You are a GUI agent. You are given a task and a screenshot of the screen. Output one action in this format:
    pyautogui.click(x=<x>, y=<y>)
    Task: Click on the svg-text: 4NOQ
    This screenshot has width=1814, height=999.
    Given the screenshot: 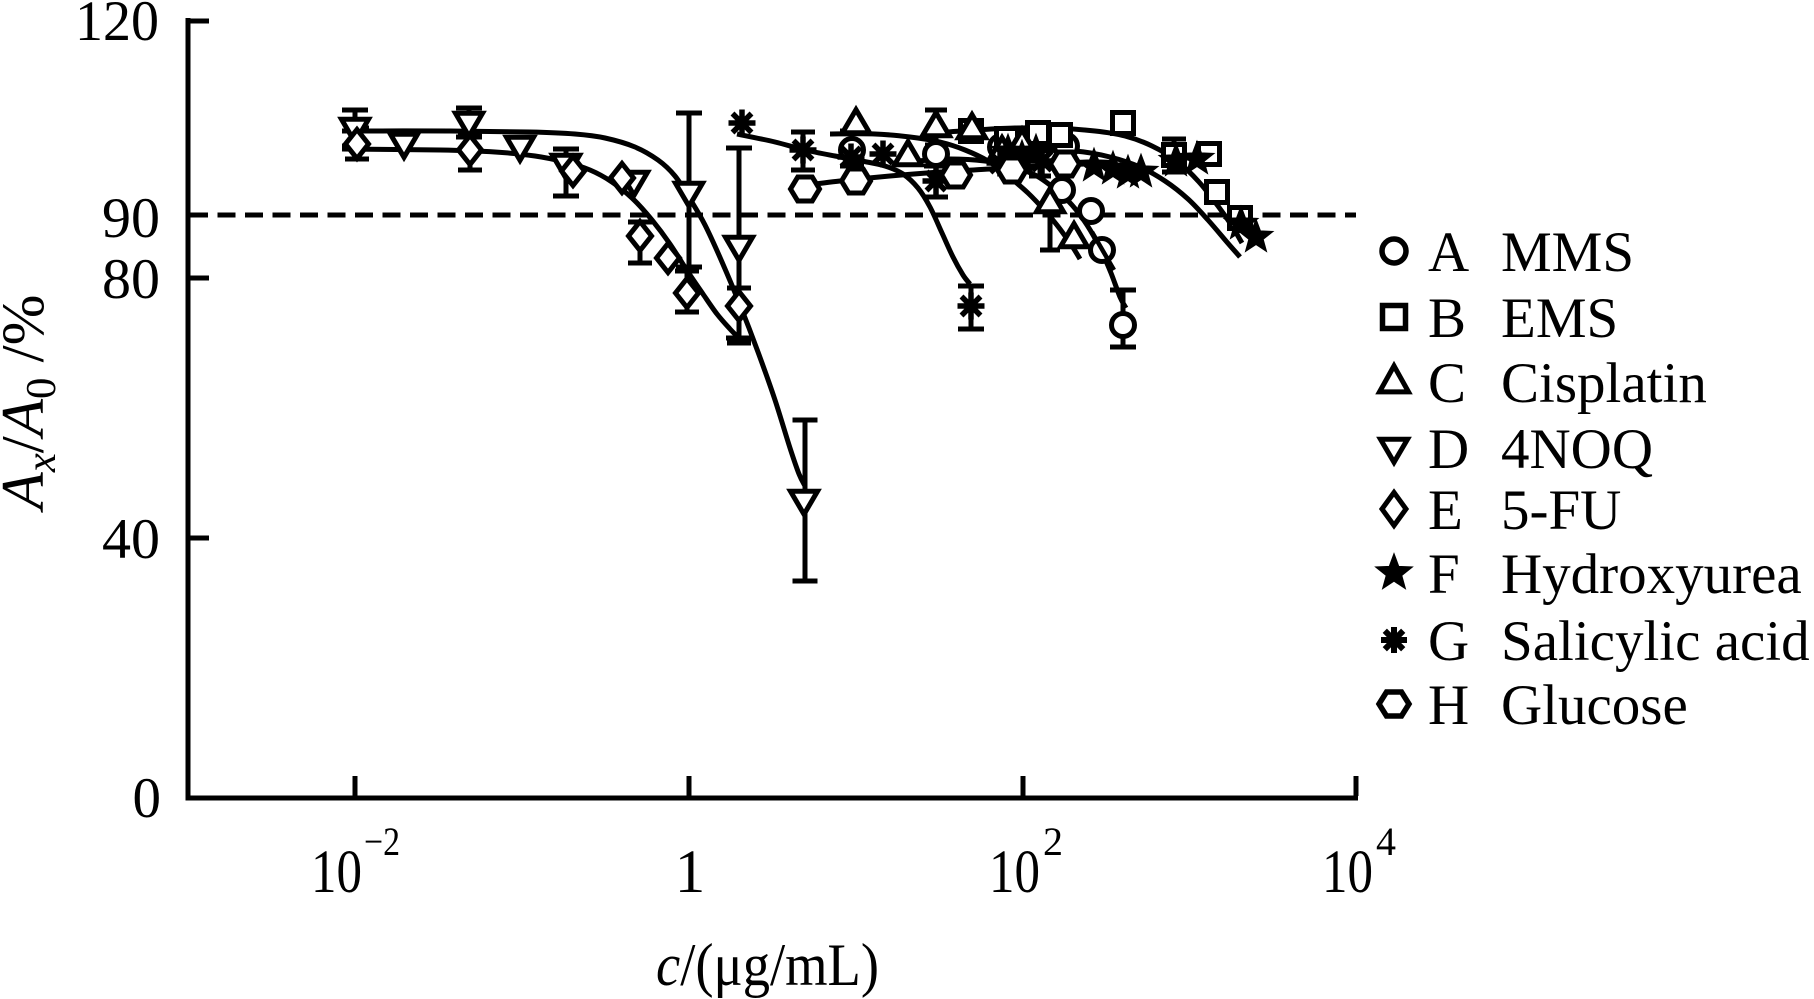 What is the action you would take?
    pyautogui.click(x=1577, y=449)
    